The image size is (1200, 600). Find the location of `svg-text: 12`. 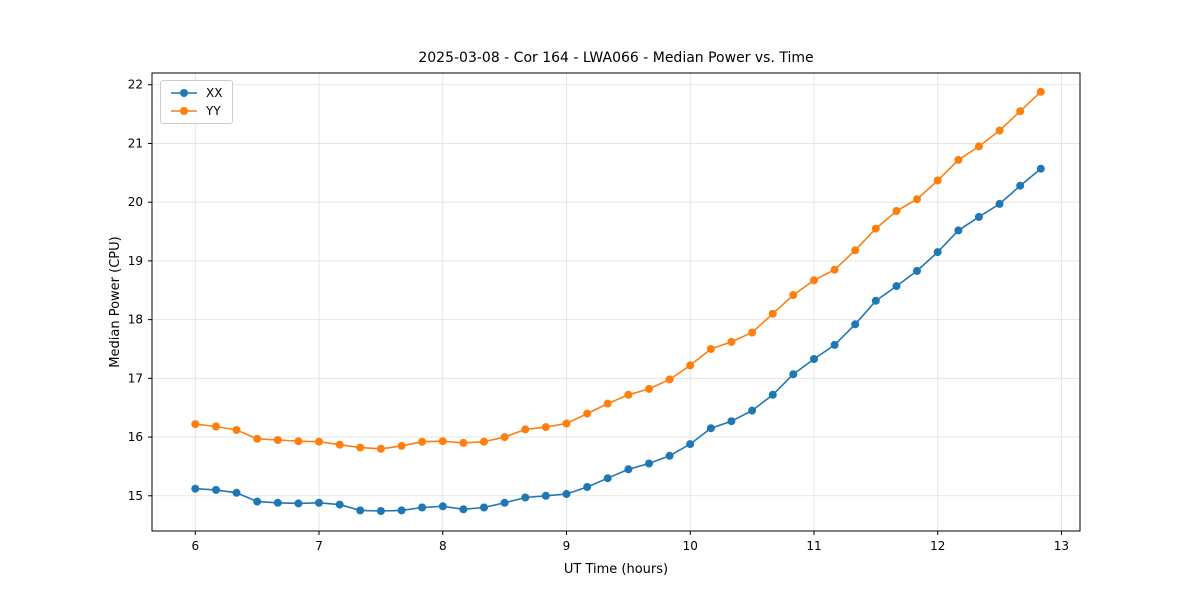

svg-text: 12 is located at coordinates (937, 546).